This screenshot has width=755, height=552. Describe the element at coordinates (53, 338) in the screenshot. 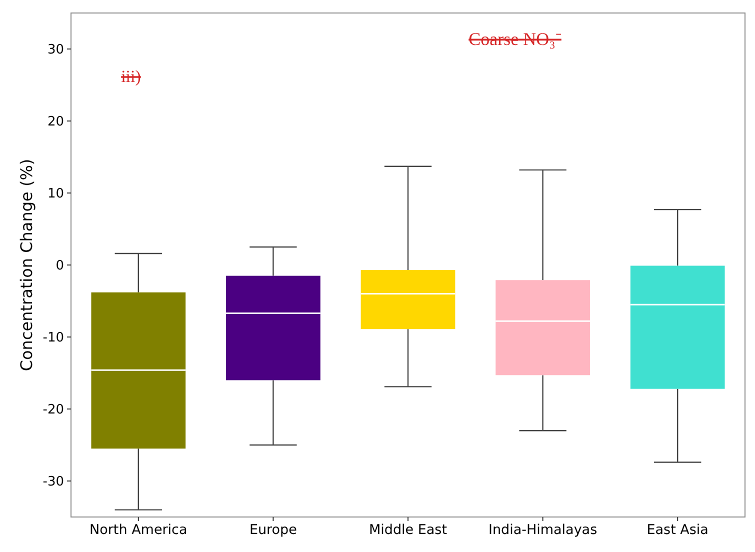

I see `y-tick-label: -10` at that location.